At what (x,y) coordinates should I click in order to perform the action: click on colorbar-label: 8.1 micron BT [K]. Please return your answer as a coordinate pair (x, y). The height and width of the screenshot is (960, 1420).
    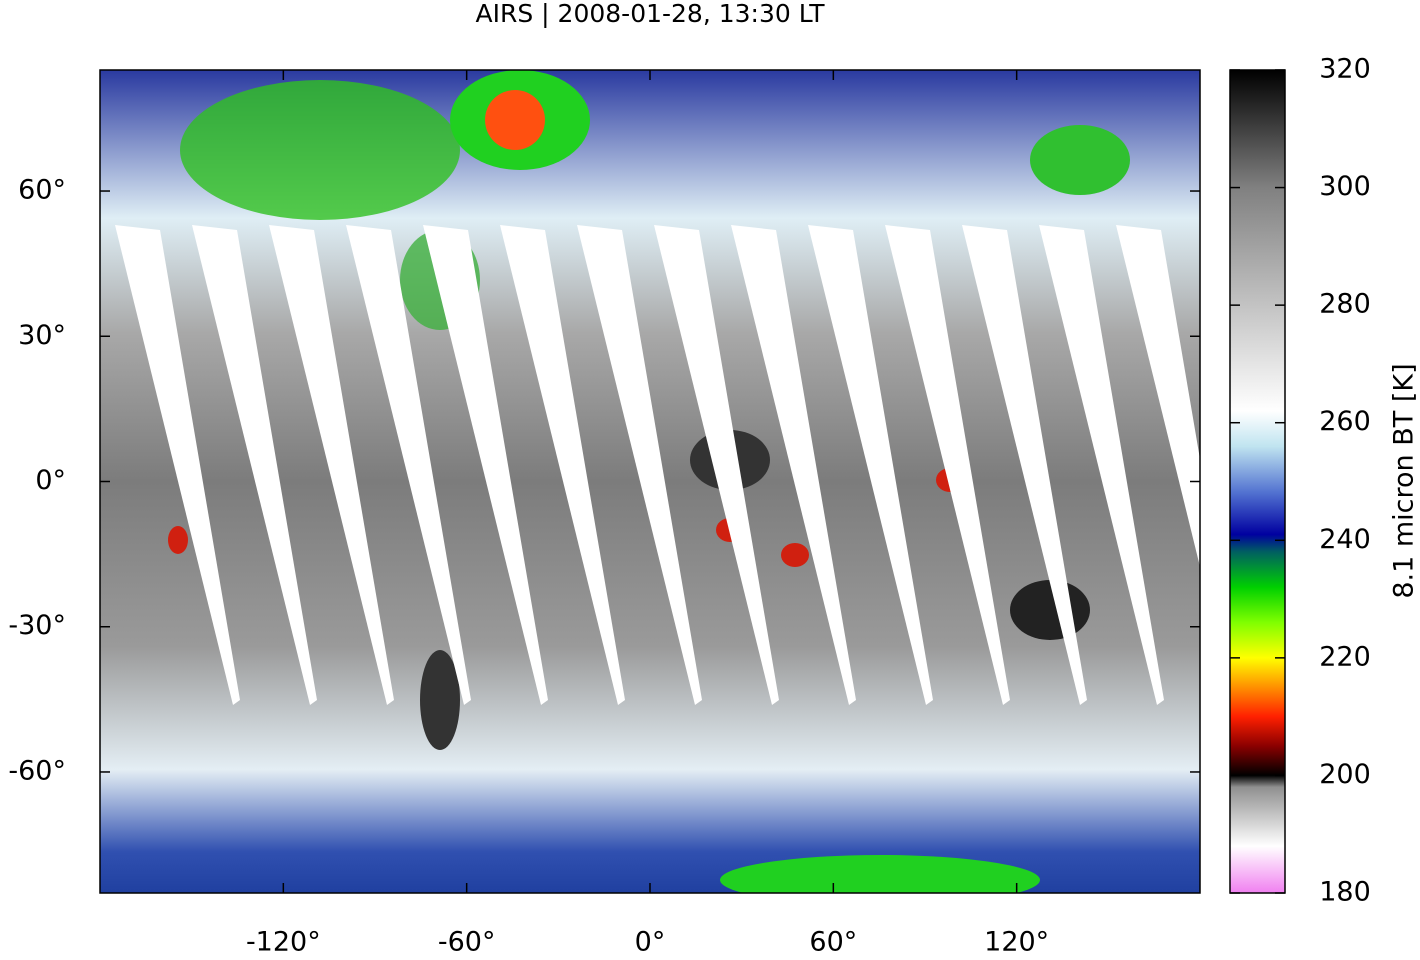
    Looking at the image, I should click on (1404, 480).